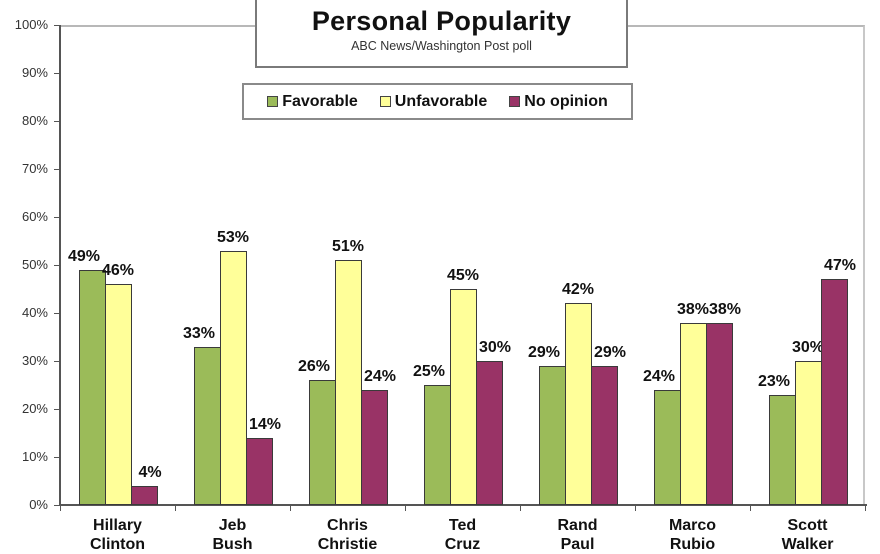  Describe the element at coordinates (577, 535) in the screenshot. I see `x-category-label: Rand Paul` at that location.